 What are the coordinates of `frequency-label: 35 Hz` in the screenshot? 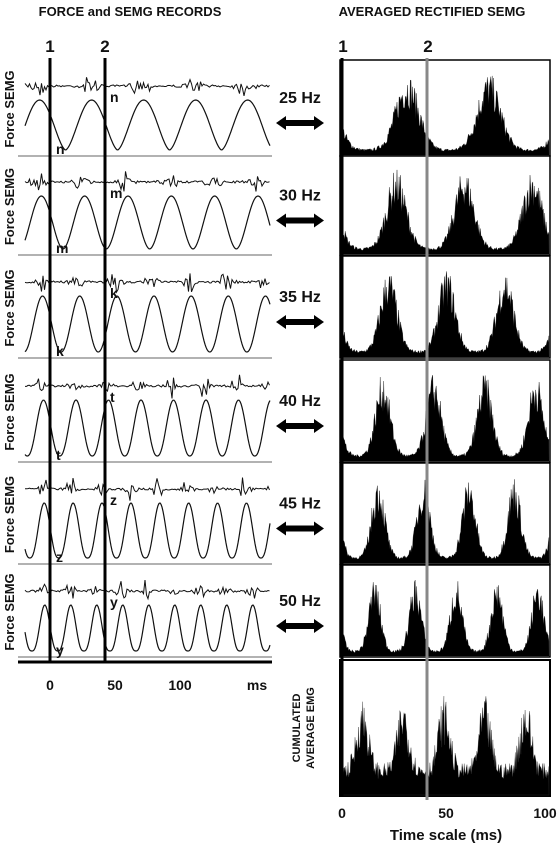 It's located at (300, 297).